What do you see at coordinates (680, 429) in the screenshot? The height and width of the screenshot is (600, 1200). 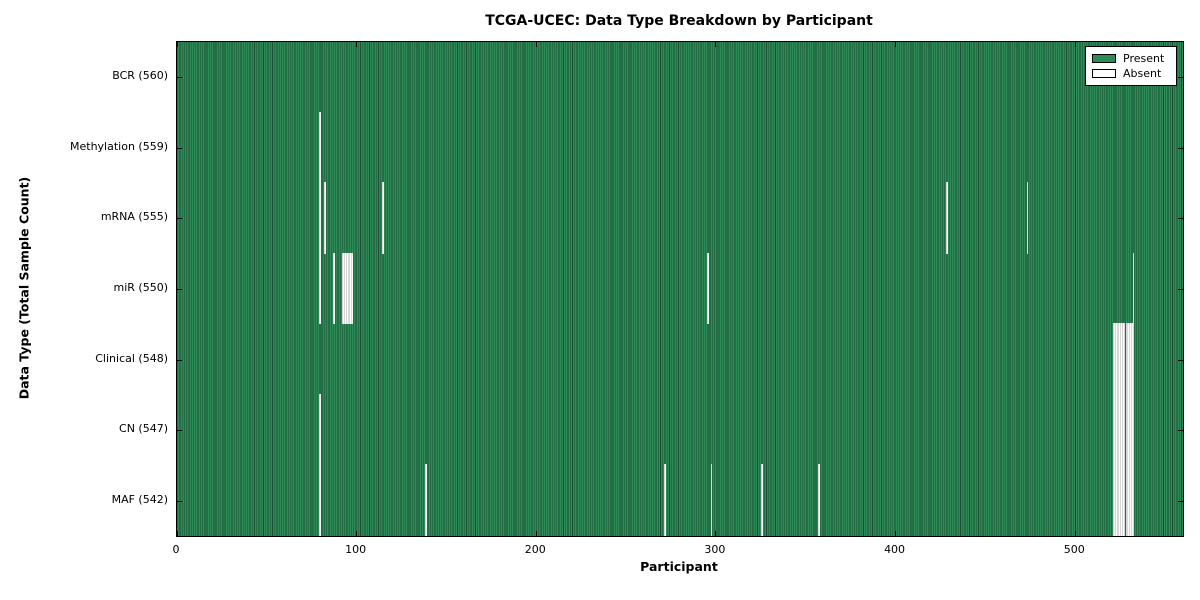 I see `heatmap-row-cn` at bounding box center [680, 429].